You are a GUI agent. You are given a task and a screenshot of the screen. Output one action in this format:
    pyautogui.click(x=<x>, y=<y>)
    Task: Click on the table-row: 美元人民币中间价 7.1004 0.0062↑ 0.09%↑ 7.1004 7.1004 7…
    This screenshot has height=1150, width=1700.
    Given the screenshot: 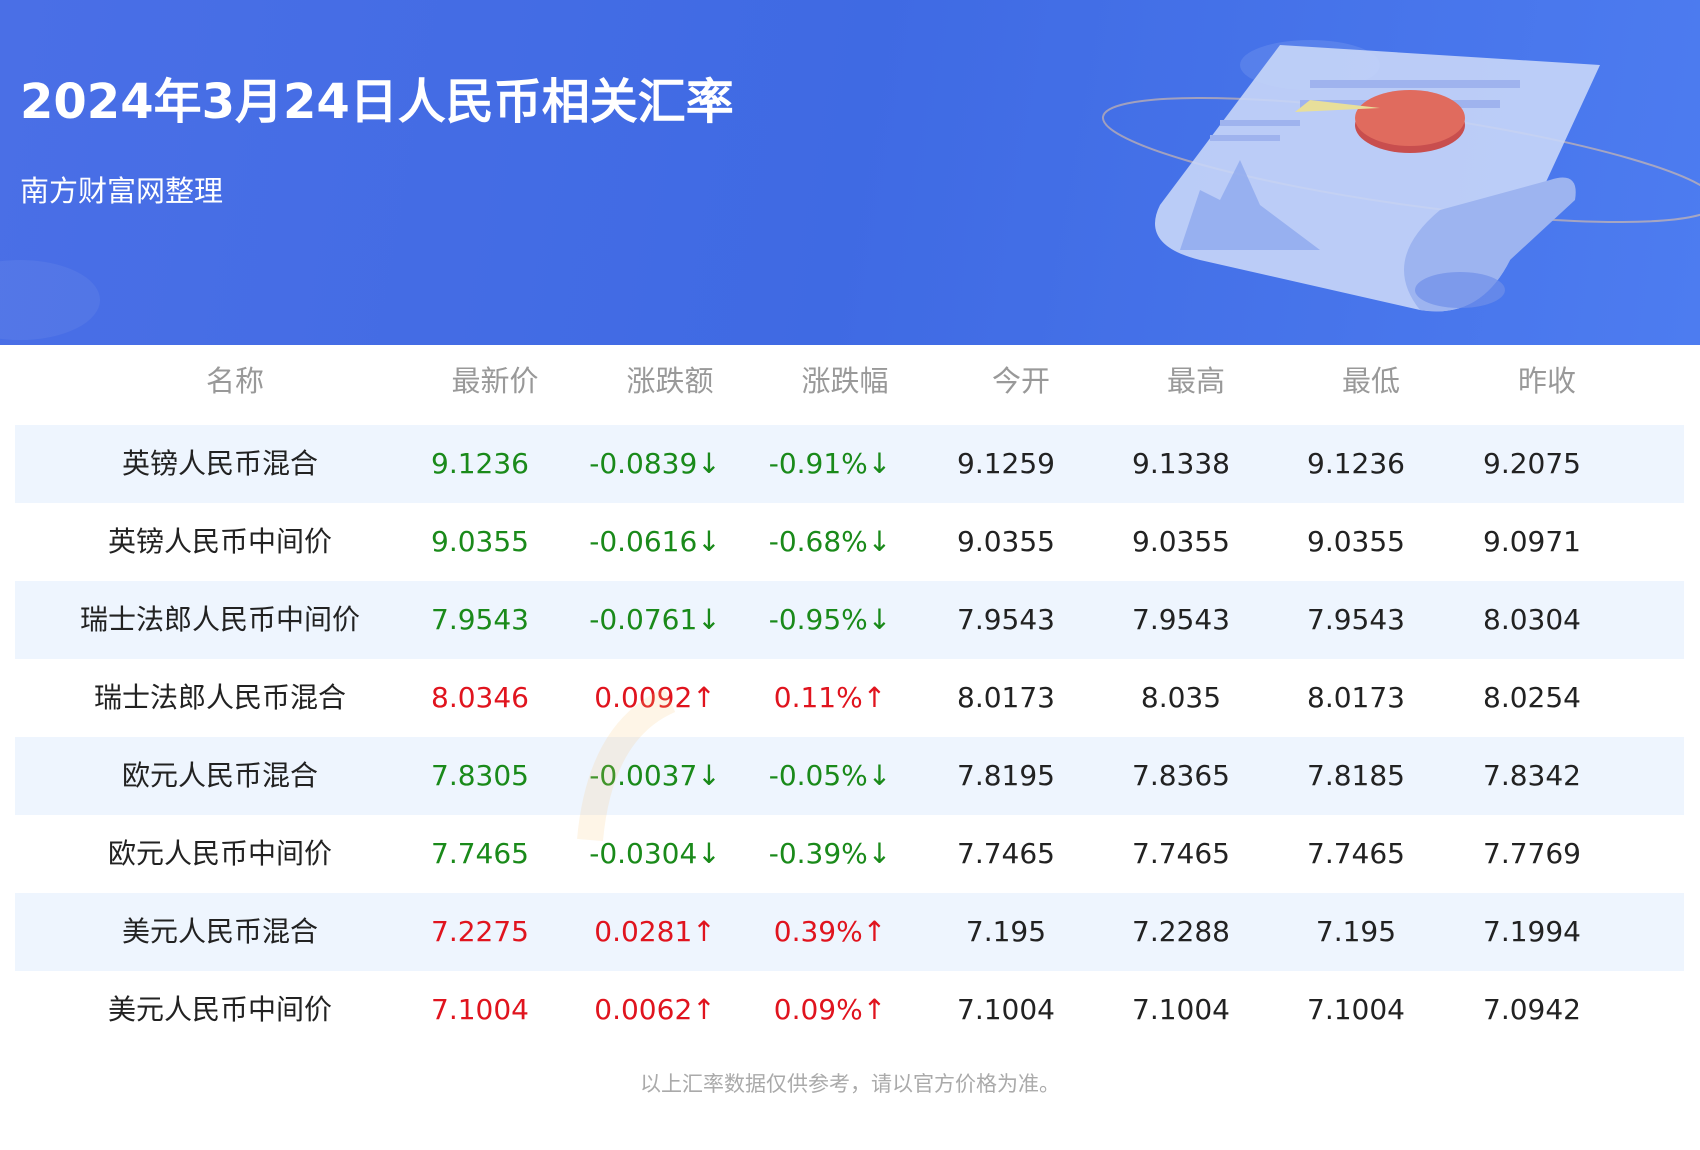 What is the action you would take?
    pyautogui.click(x=849, y=1010)
    